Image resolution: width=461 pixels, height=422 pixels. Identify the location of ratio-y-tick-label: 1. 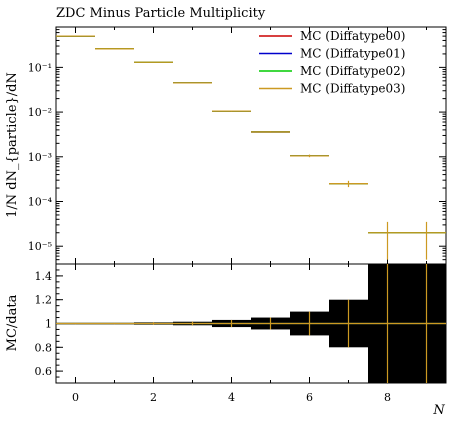
(48, 324).